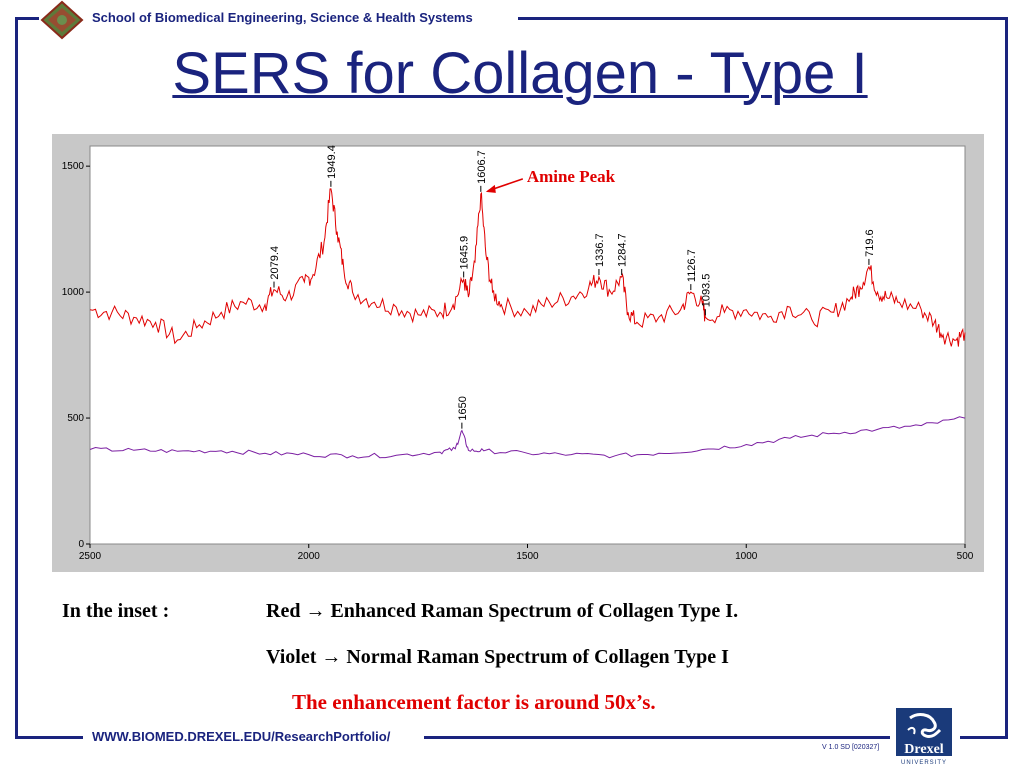 The image size is (1024, 768). I want to click on footer-url-link: WWW.BIOMED.DREXEL.EDU/ResearchPortfolio/, so click(241, 736).